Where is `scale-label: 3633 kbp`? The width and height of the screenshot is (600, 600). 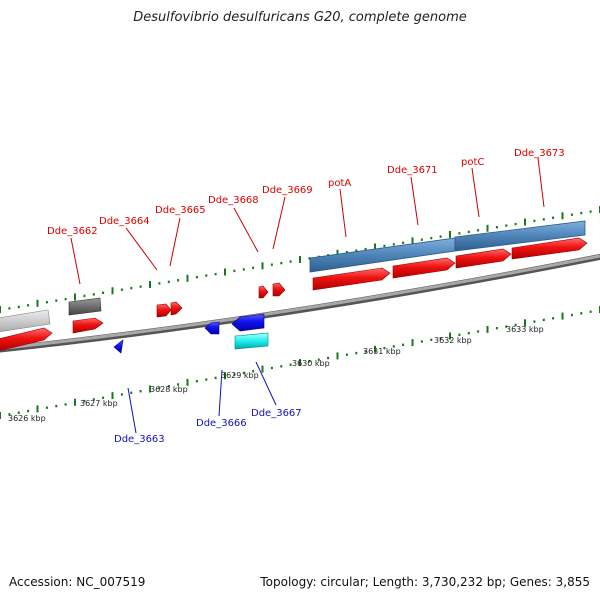
scale-label: 3633 kbp is located at coordinates (525, 329).